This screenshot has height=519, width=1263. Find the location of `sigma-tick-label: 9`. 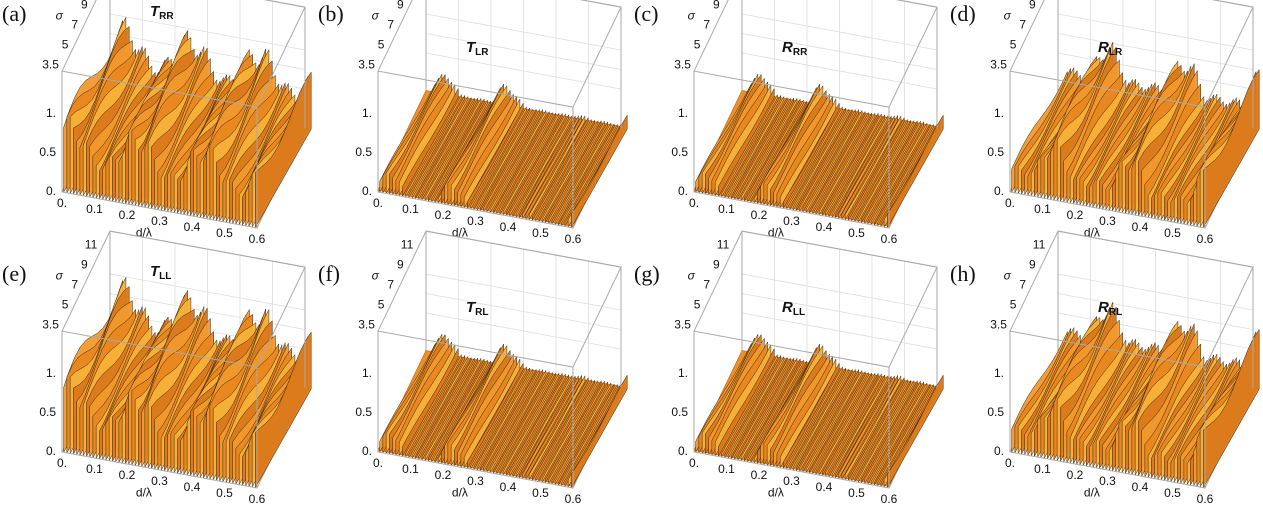

sigma-tick-label: 9 is located at coordinates (1032, 264).